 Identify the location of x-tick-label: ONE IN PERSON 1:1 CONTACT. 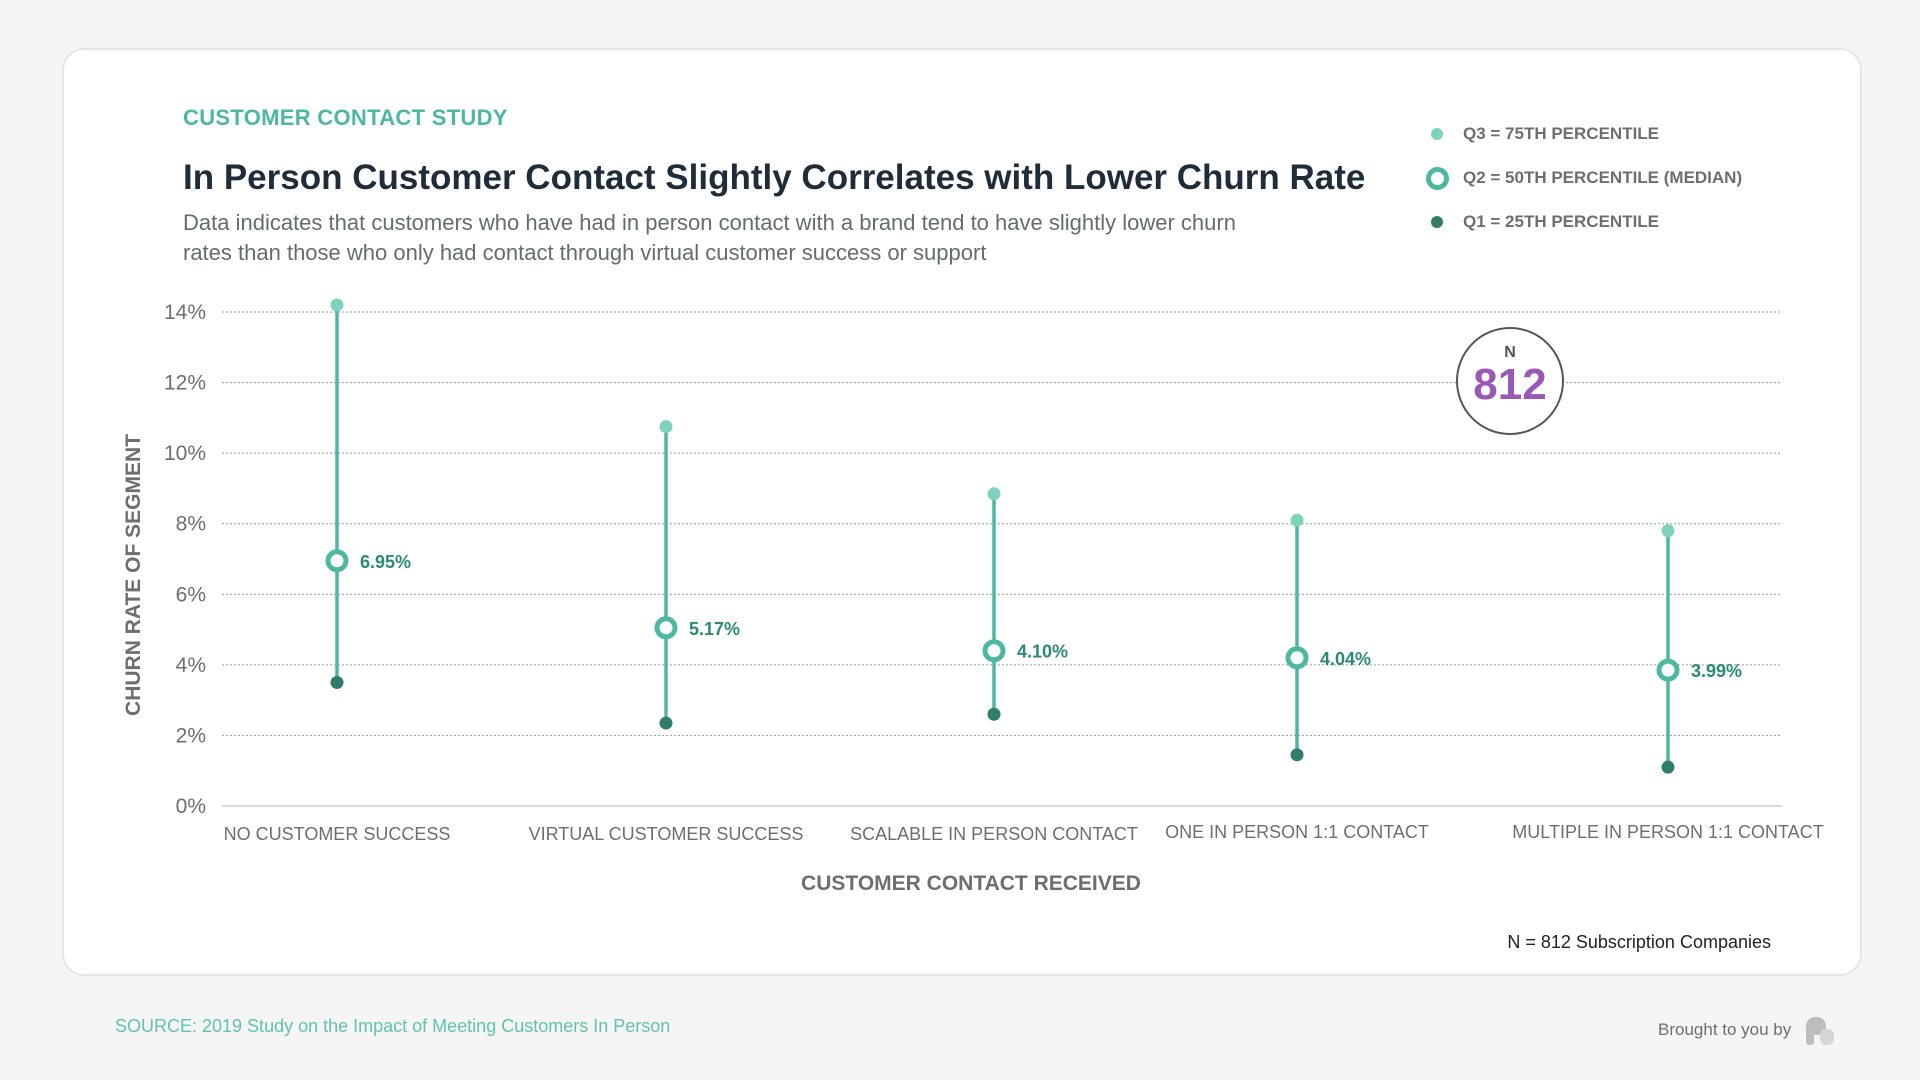
(1297, 832).